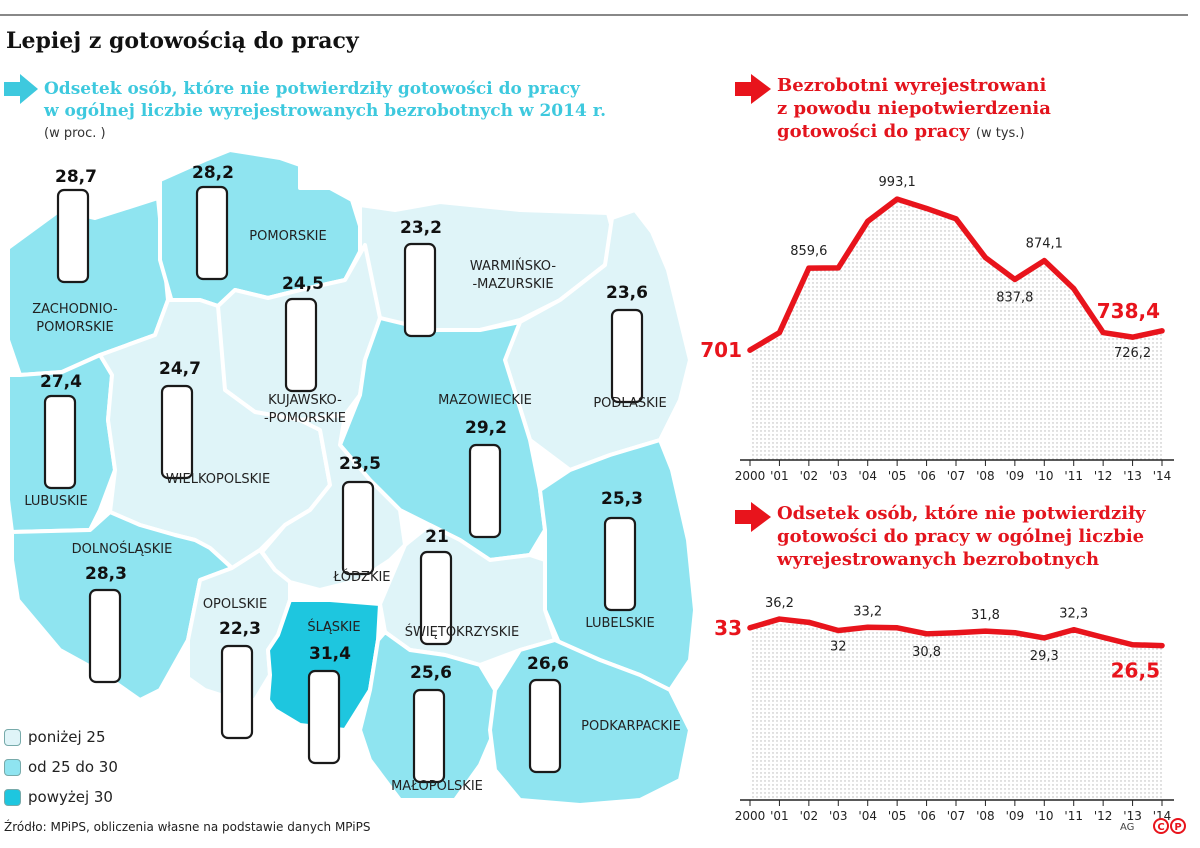 This screenshot has width=1200, height=848. What do you see at coordinates (485, 400) in the screenshot?
I see `region-name-mazowieckie: MAZOWIECKIE` at bounding box center [485, 400].